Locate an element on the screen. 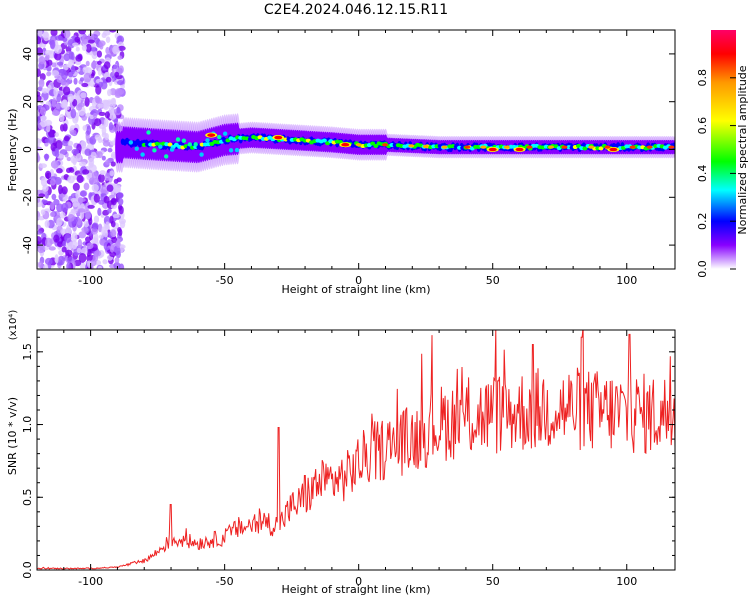  colorbar-tick-label: 0.6 is located at coordinates (702, 126).